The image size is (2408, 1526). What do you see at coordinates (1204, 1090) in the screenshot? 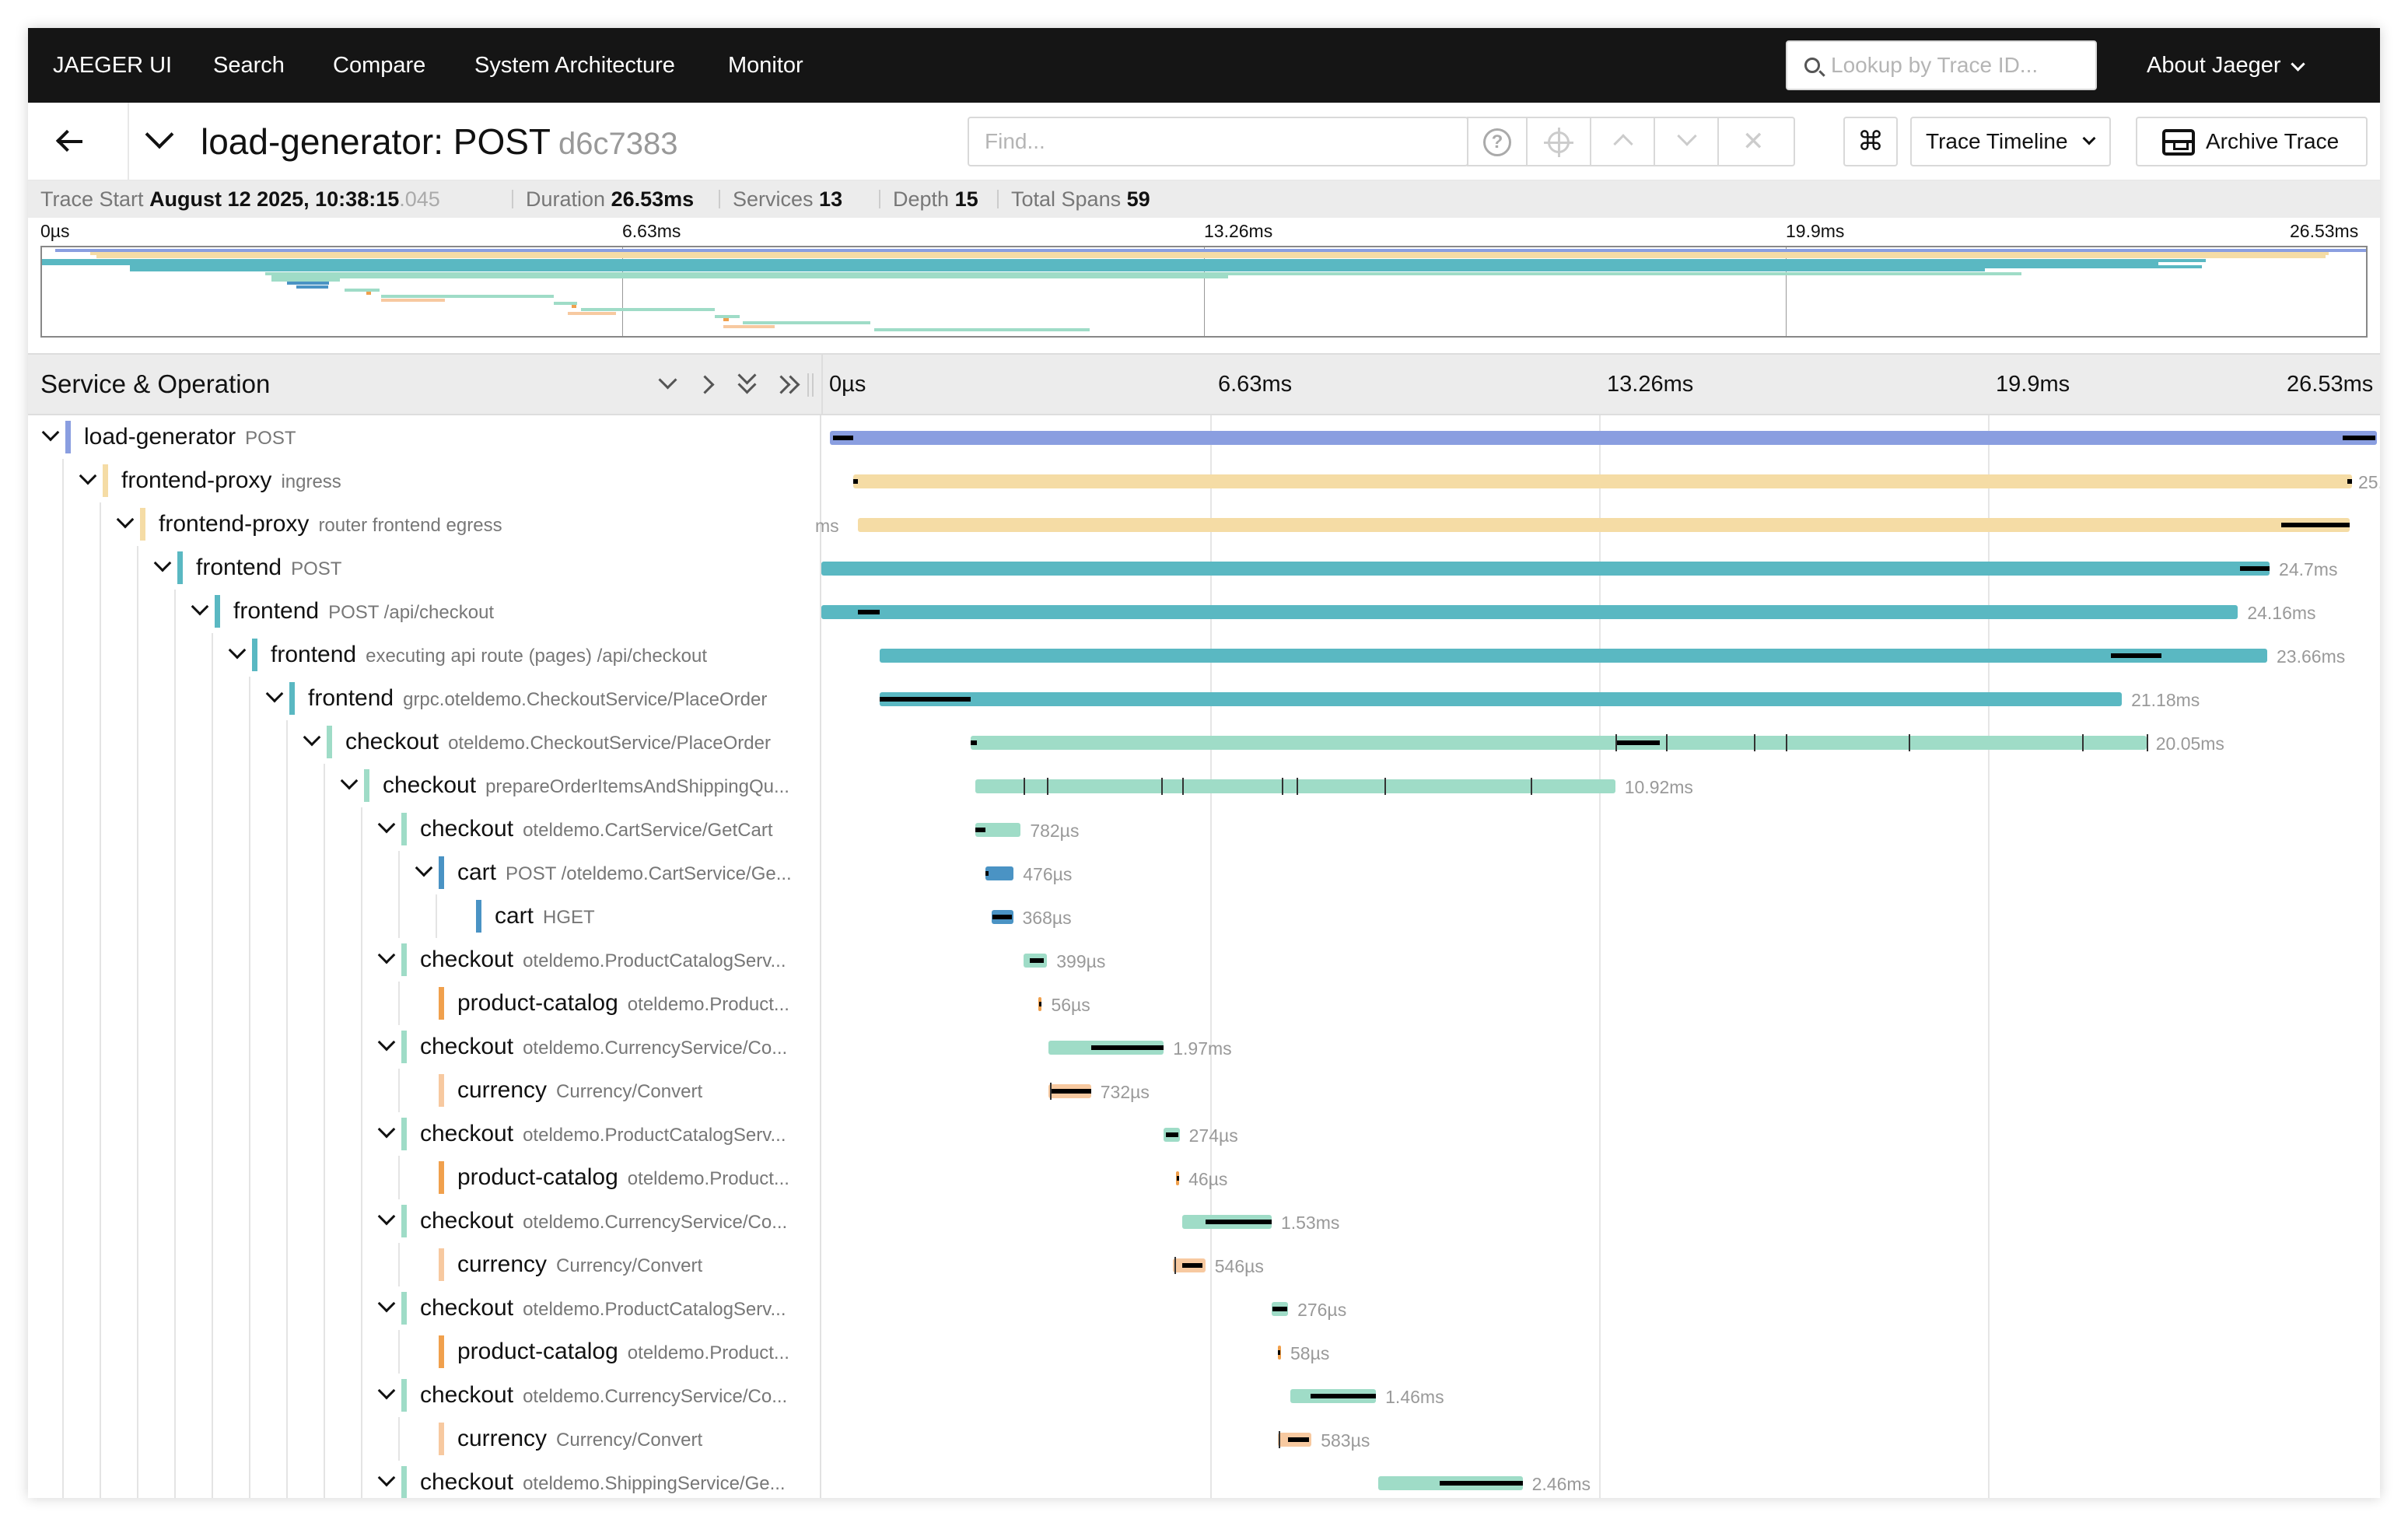
I see `span-row: currency Currency/Convert 732µs` at bounding box center [1204, 1090].